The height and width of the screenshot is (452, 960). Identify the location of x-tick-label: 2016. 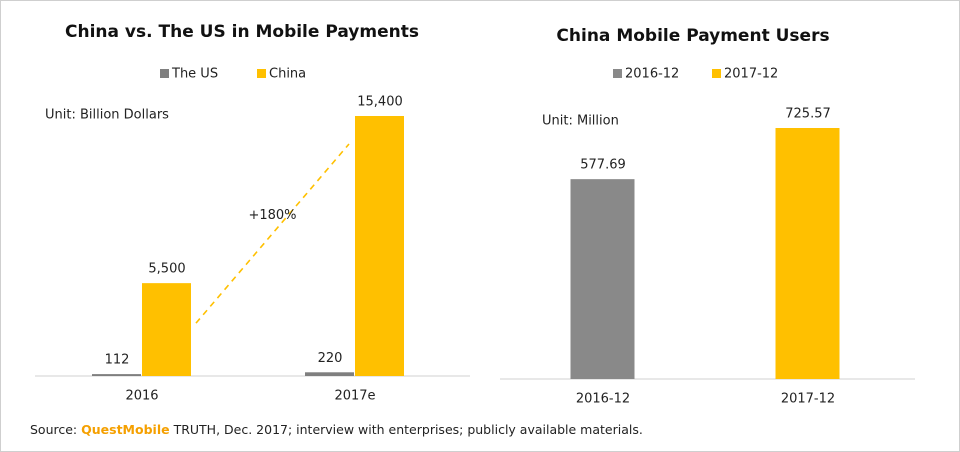
(141, 396).